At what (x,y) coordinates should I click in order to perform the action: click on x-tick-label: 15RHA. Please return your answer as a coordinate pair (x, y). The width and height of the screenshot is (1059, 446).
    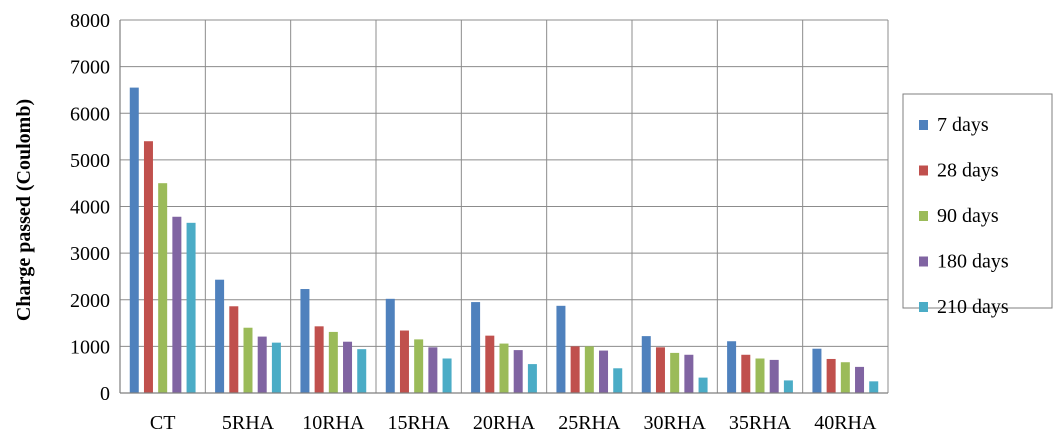
    Looking at the image, I should click on (419, 423).